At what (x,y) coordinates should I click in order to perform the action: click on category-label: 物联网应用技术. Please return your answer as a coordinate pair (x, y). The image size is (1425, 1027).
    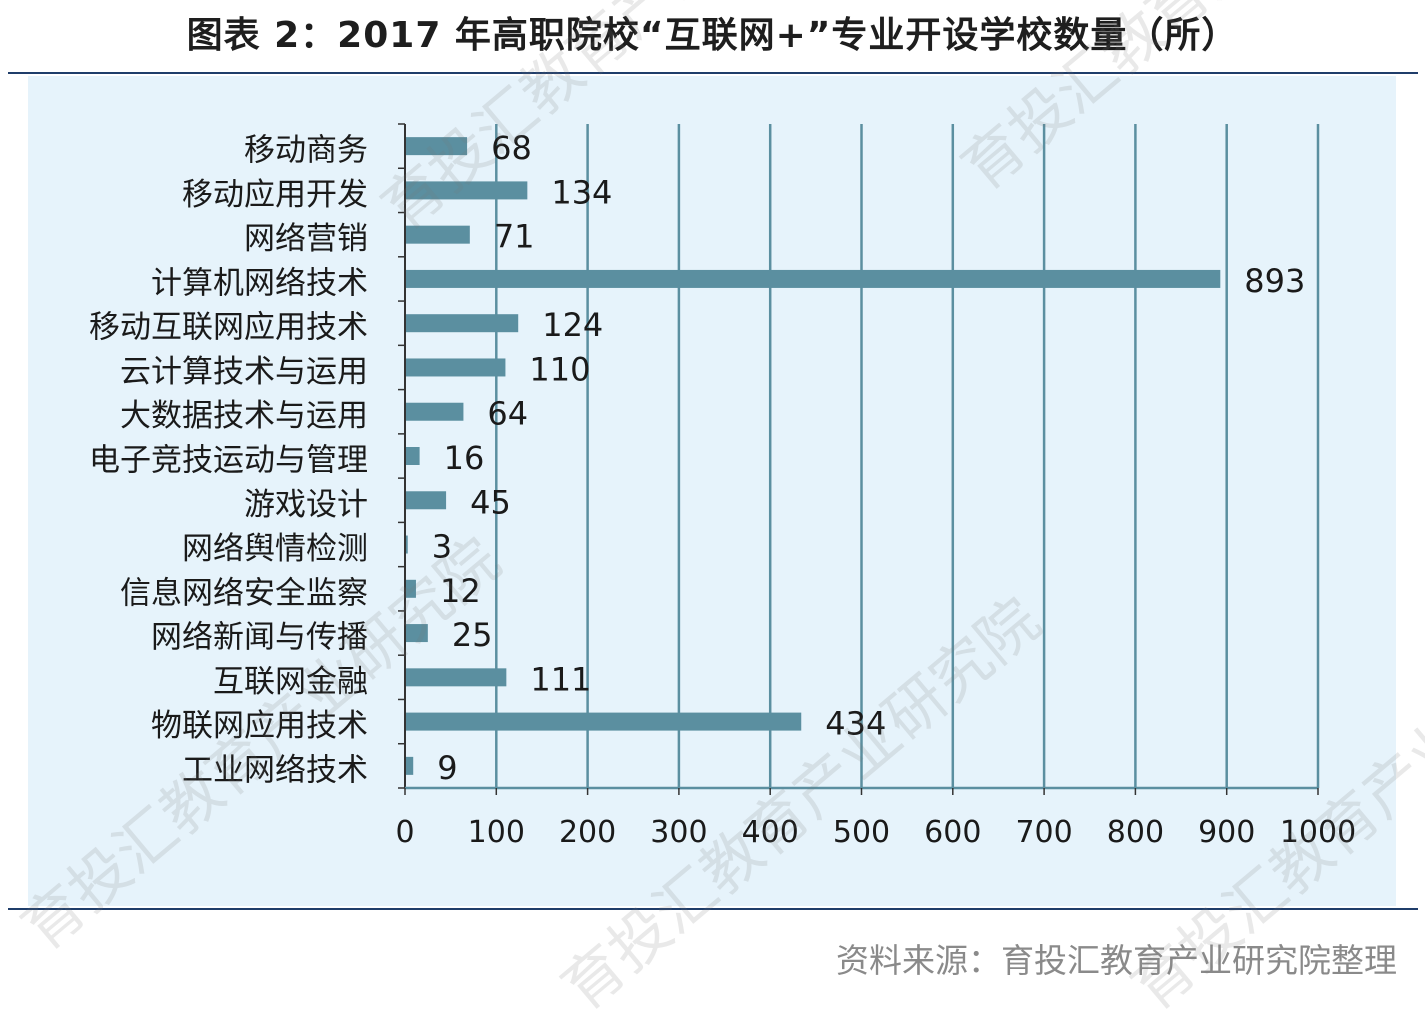
    Looking at the image, I should click on (259, 726).